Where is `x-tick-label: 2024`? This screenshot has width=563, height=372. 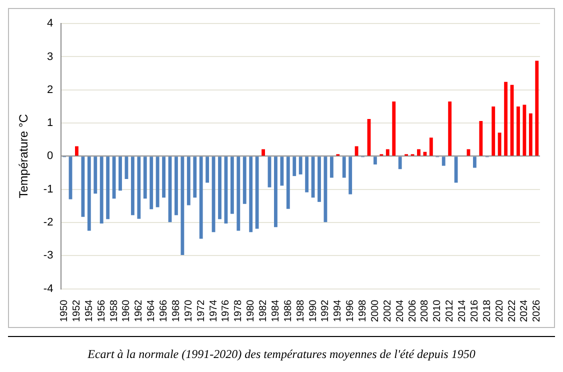 x-tick-label: 2024 is located at coordinates (524, 310).